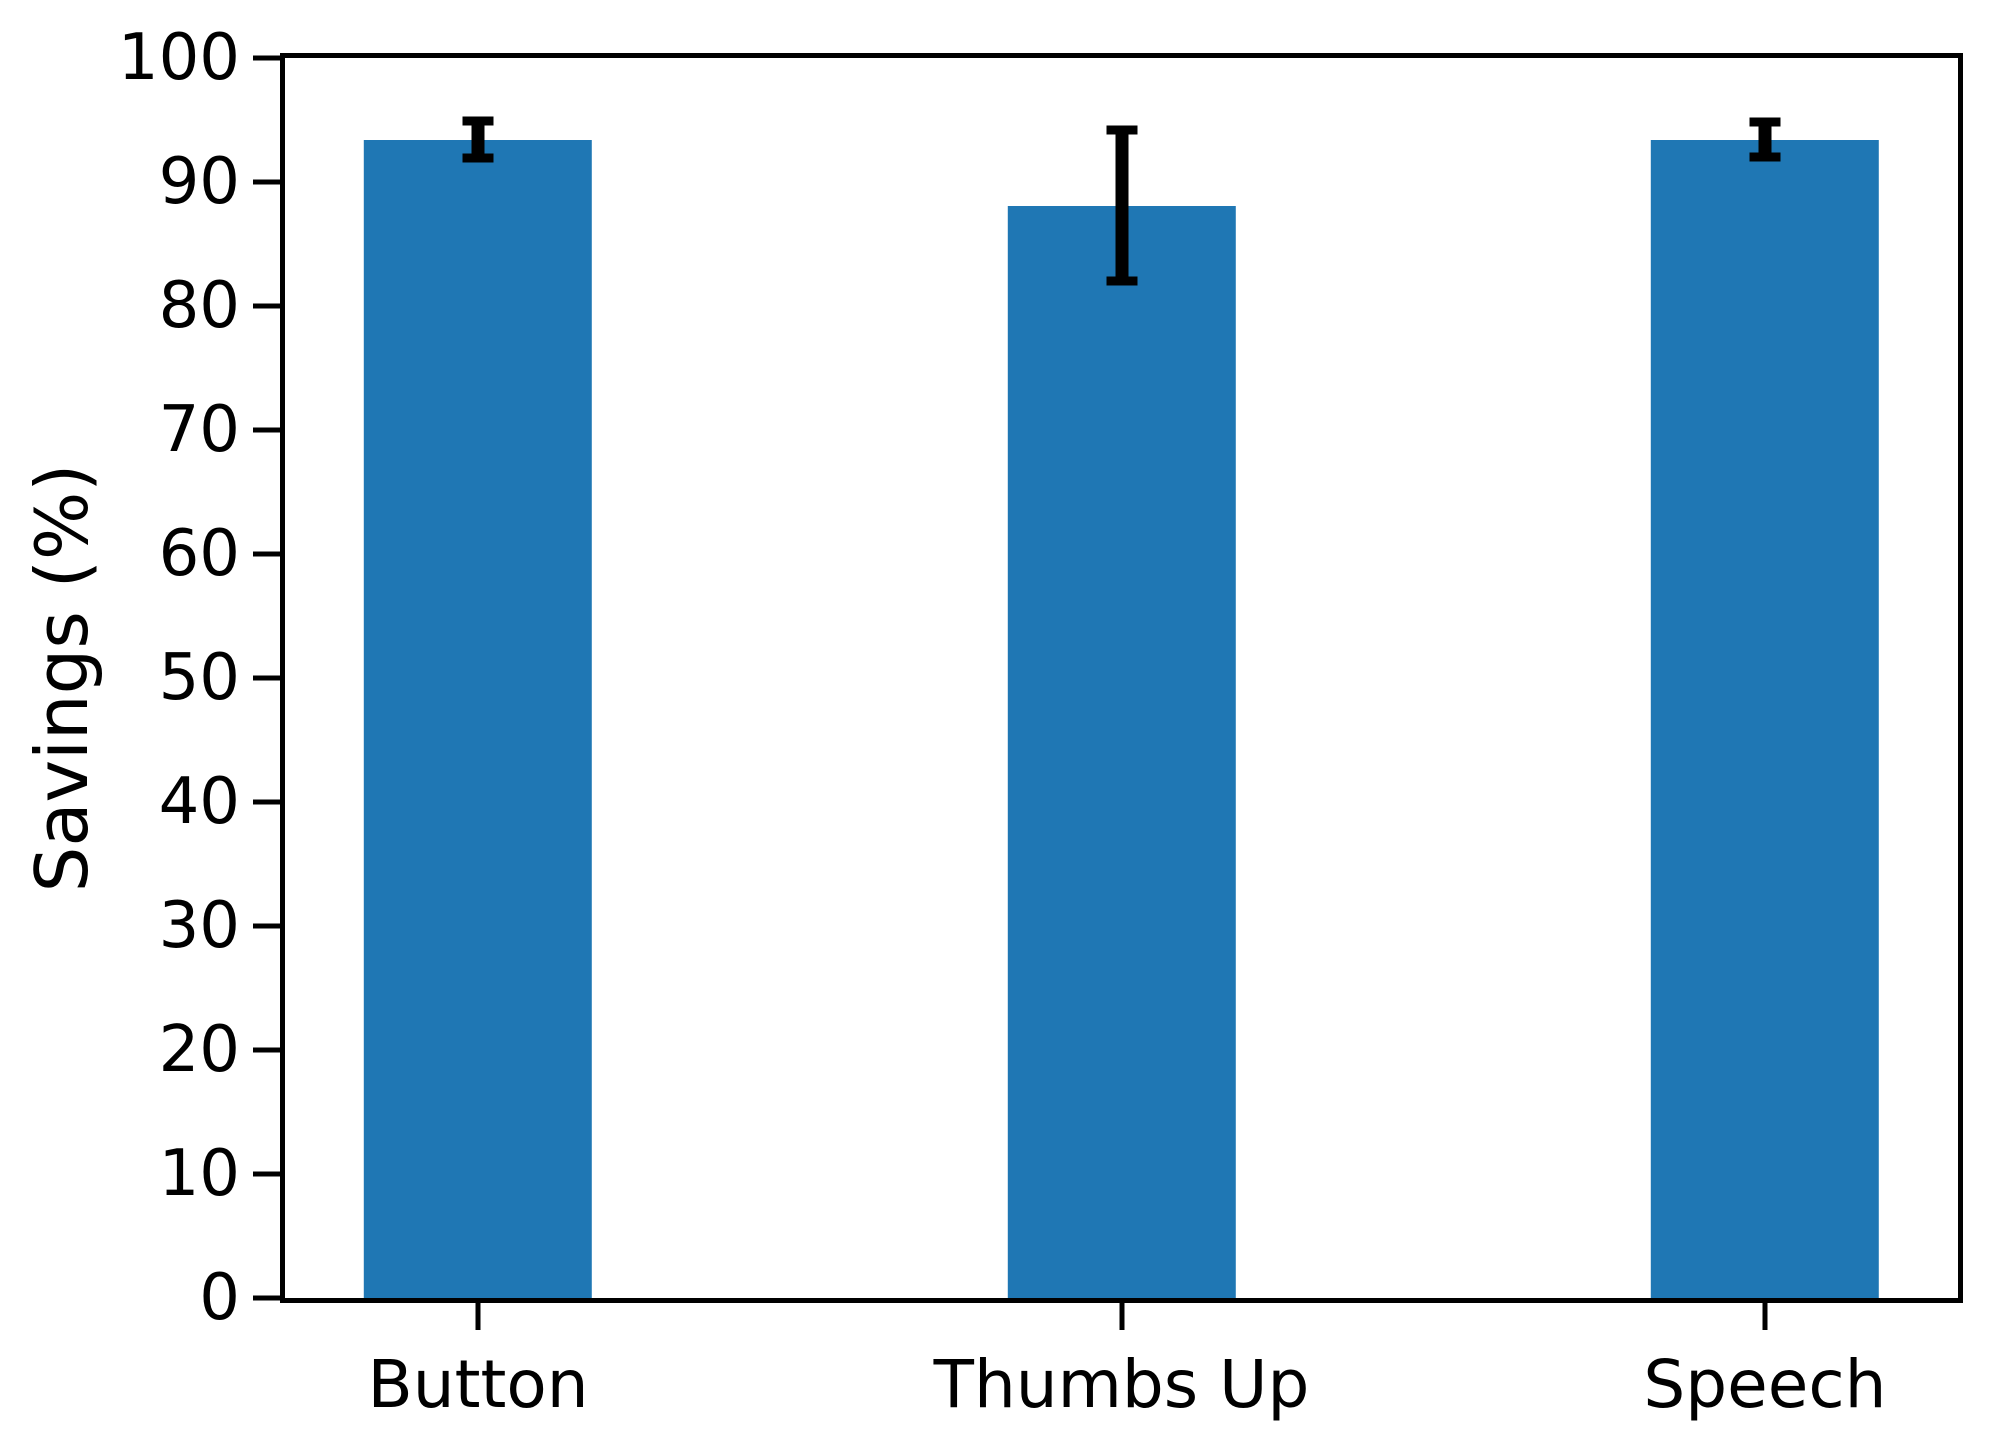 Image resolution: width=1998 pixels, height=1433 pixels. Describe the element at coordinates (199, 678) in the screenshot. I see `y-tick-label: 50` at that location.